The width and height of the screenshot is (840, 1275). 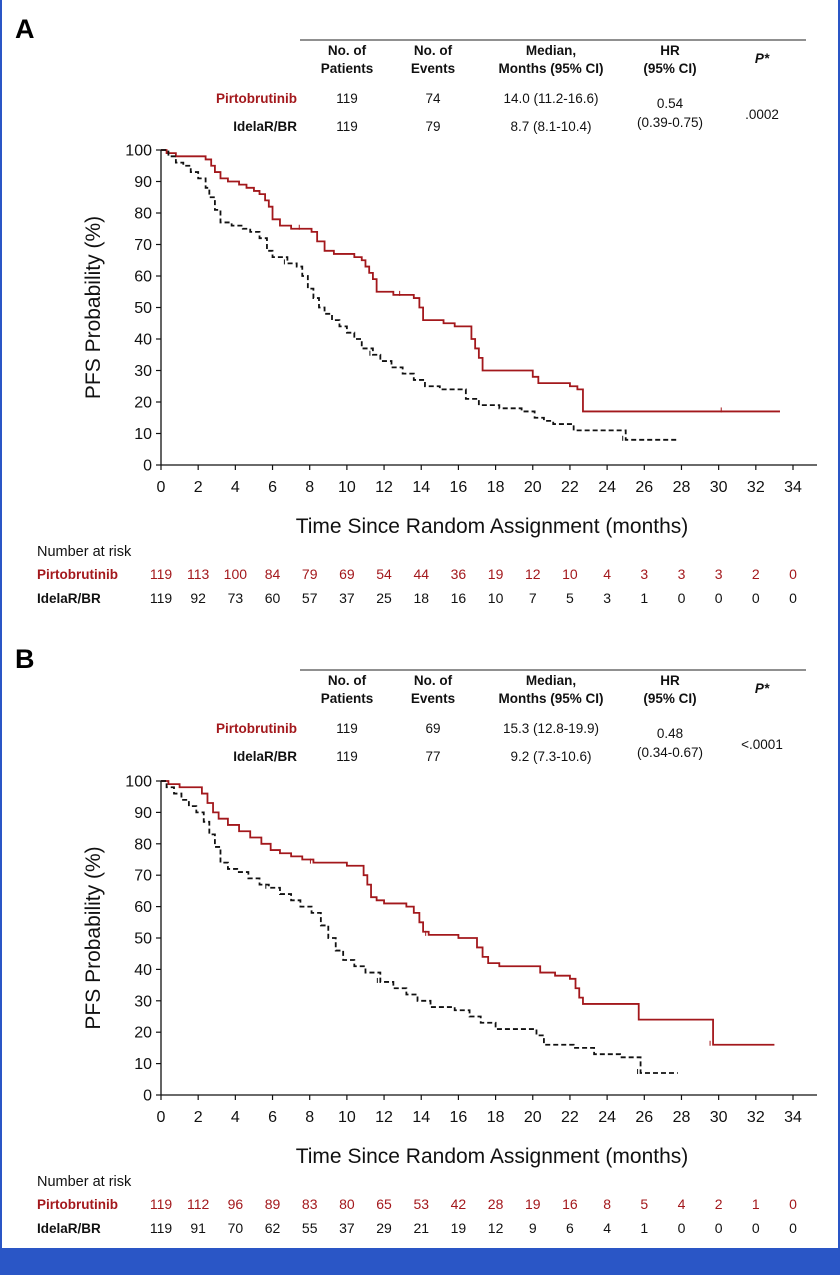 I want to click on risk-count: 12, so click(x=533, y=574).